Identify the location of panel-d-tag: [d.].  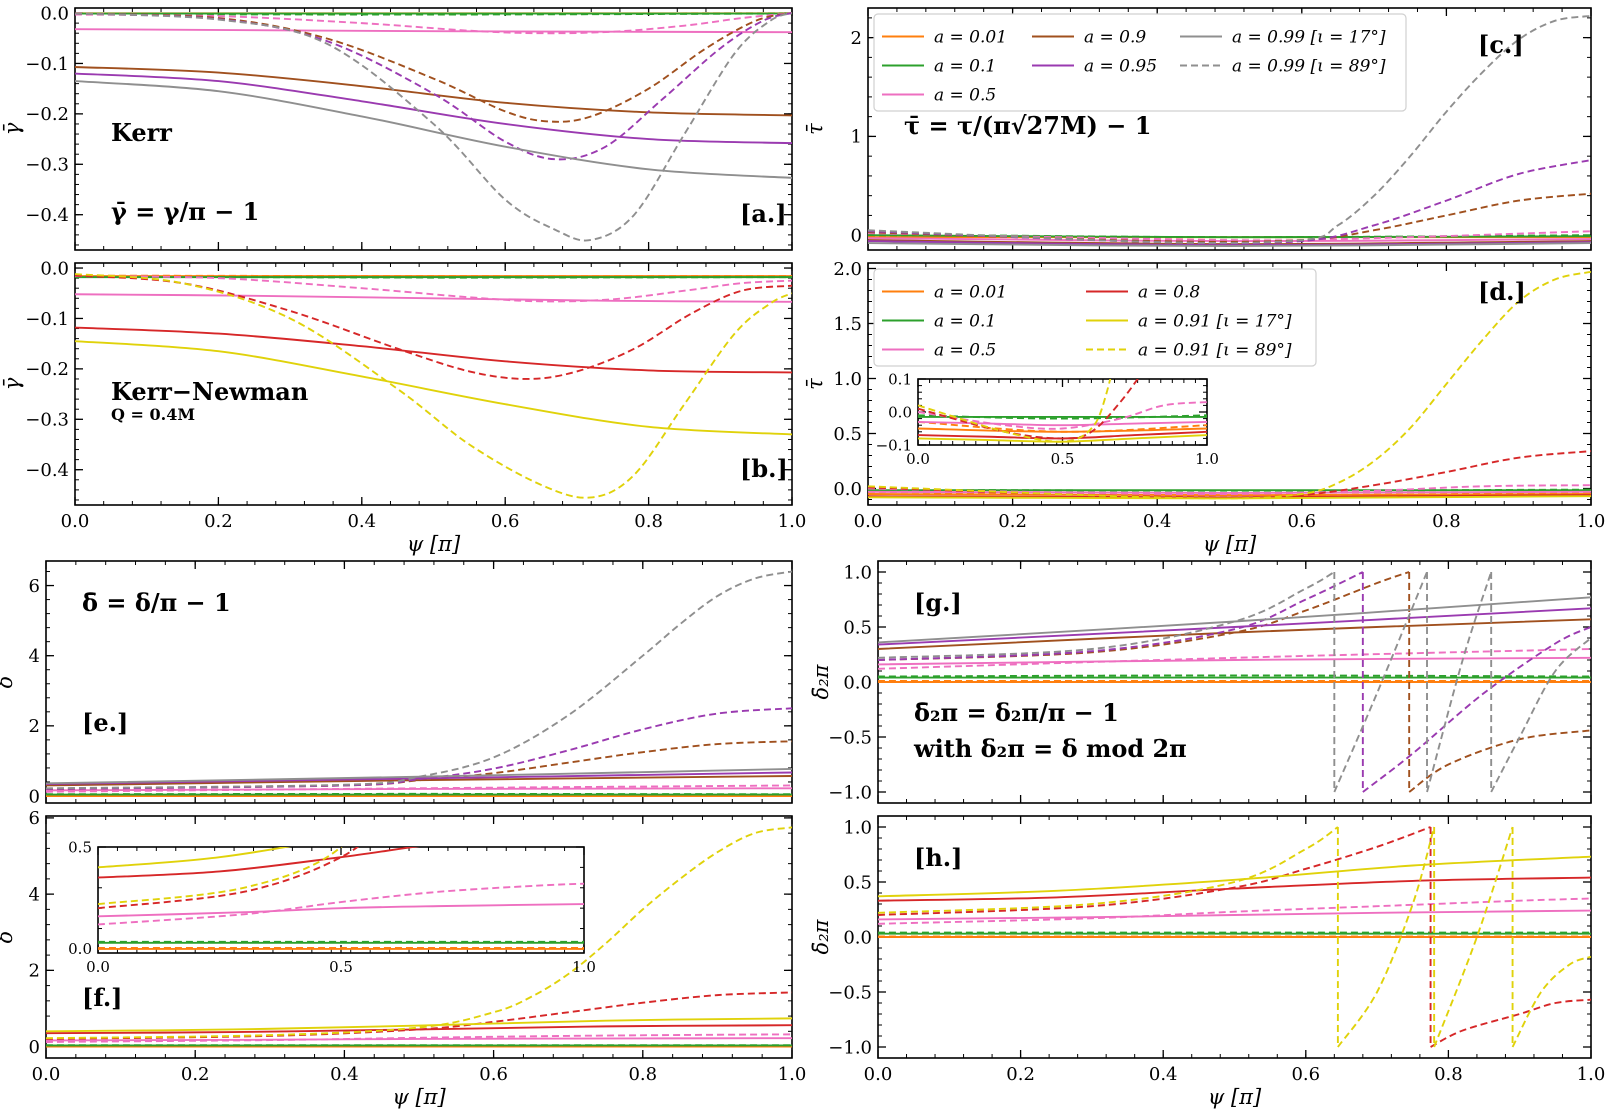
(1502, 291).